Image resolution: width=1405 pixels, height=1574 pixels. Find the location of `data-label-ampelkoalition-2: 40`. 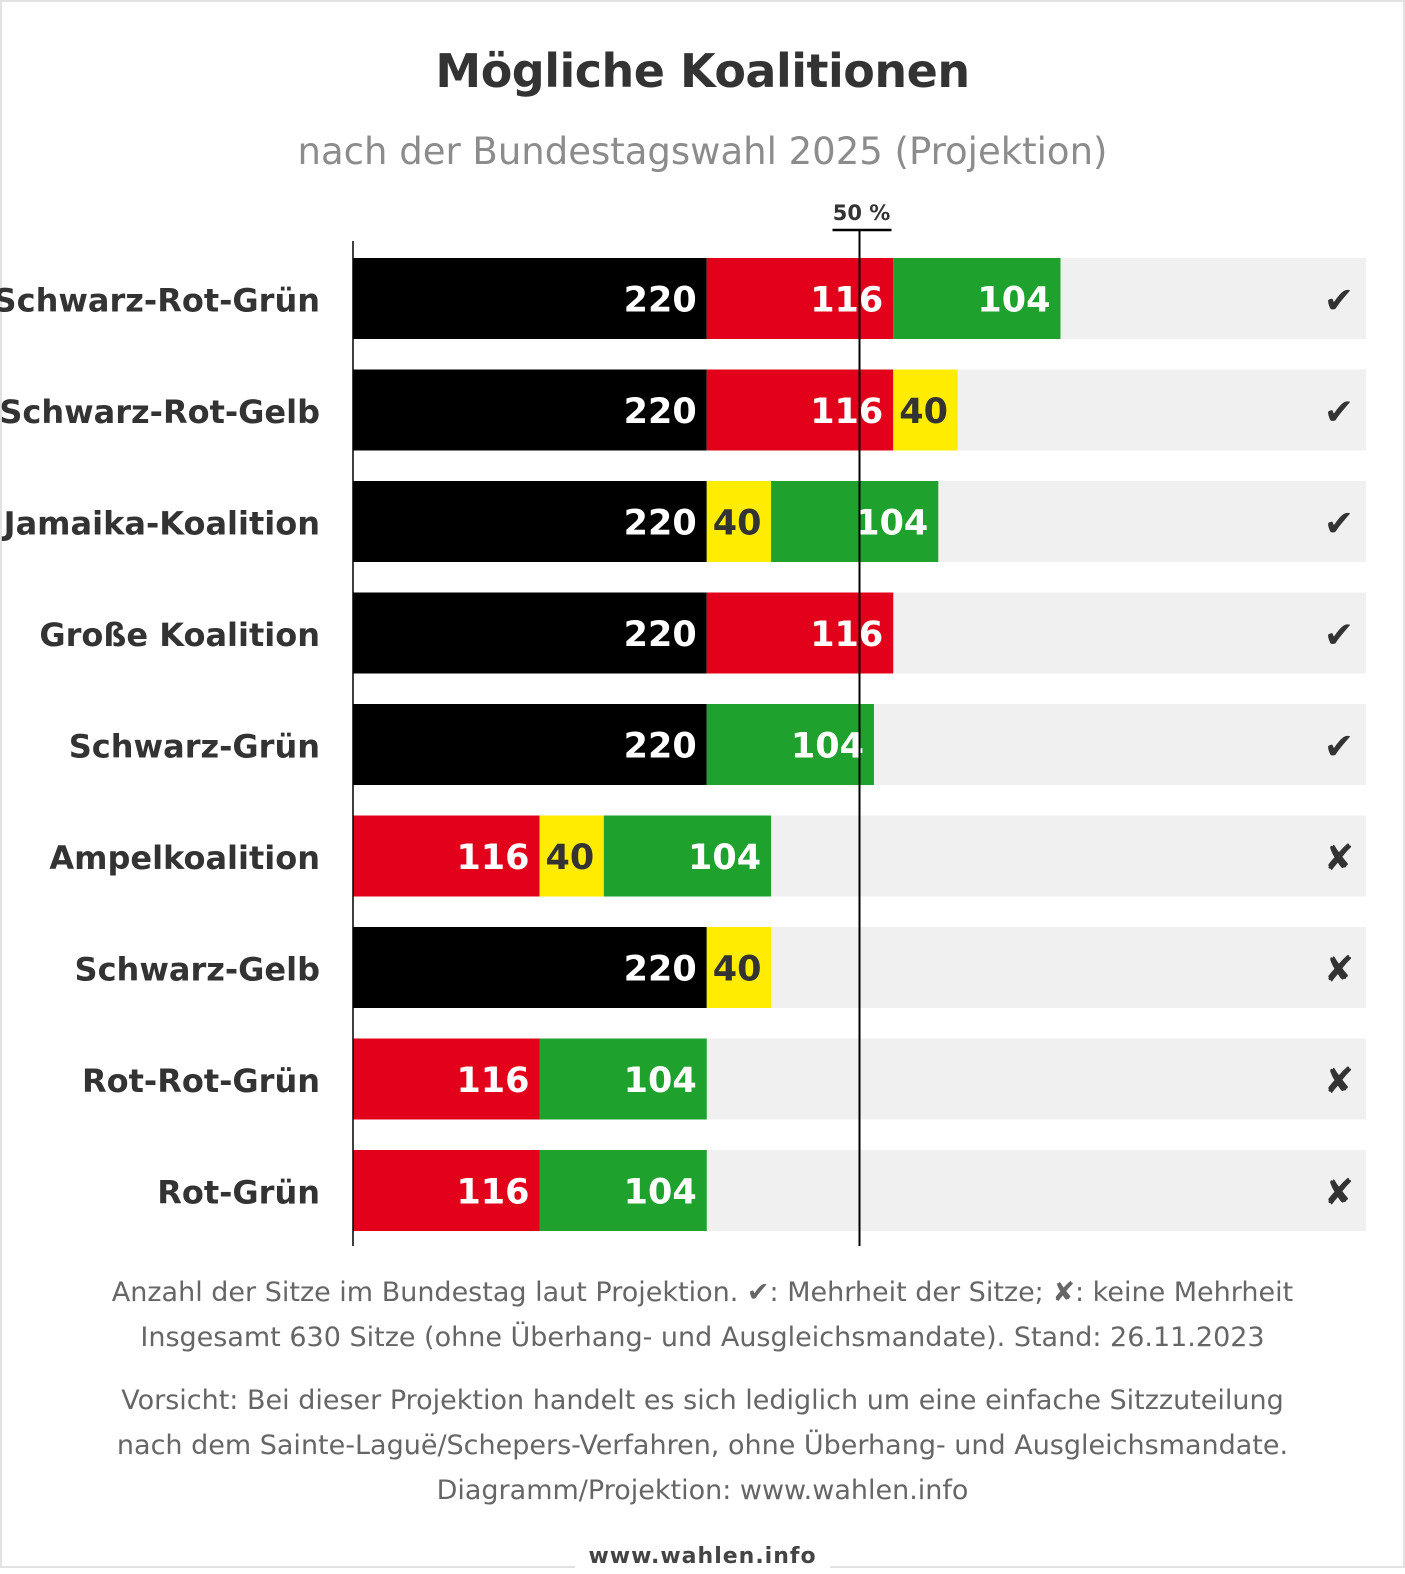

data-label-ampelkoalition-2: 40 is located at coordinates (570, 858).